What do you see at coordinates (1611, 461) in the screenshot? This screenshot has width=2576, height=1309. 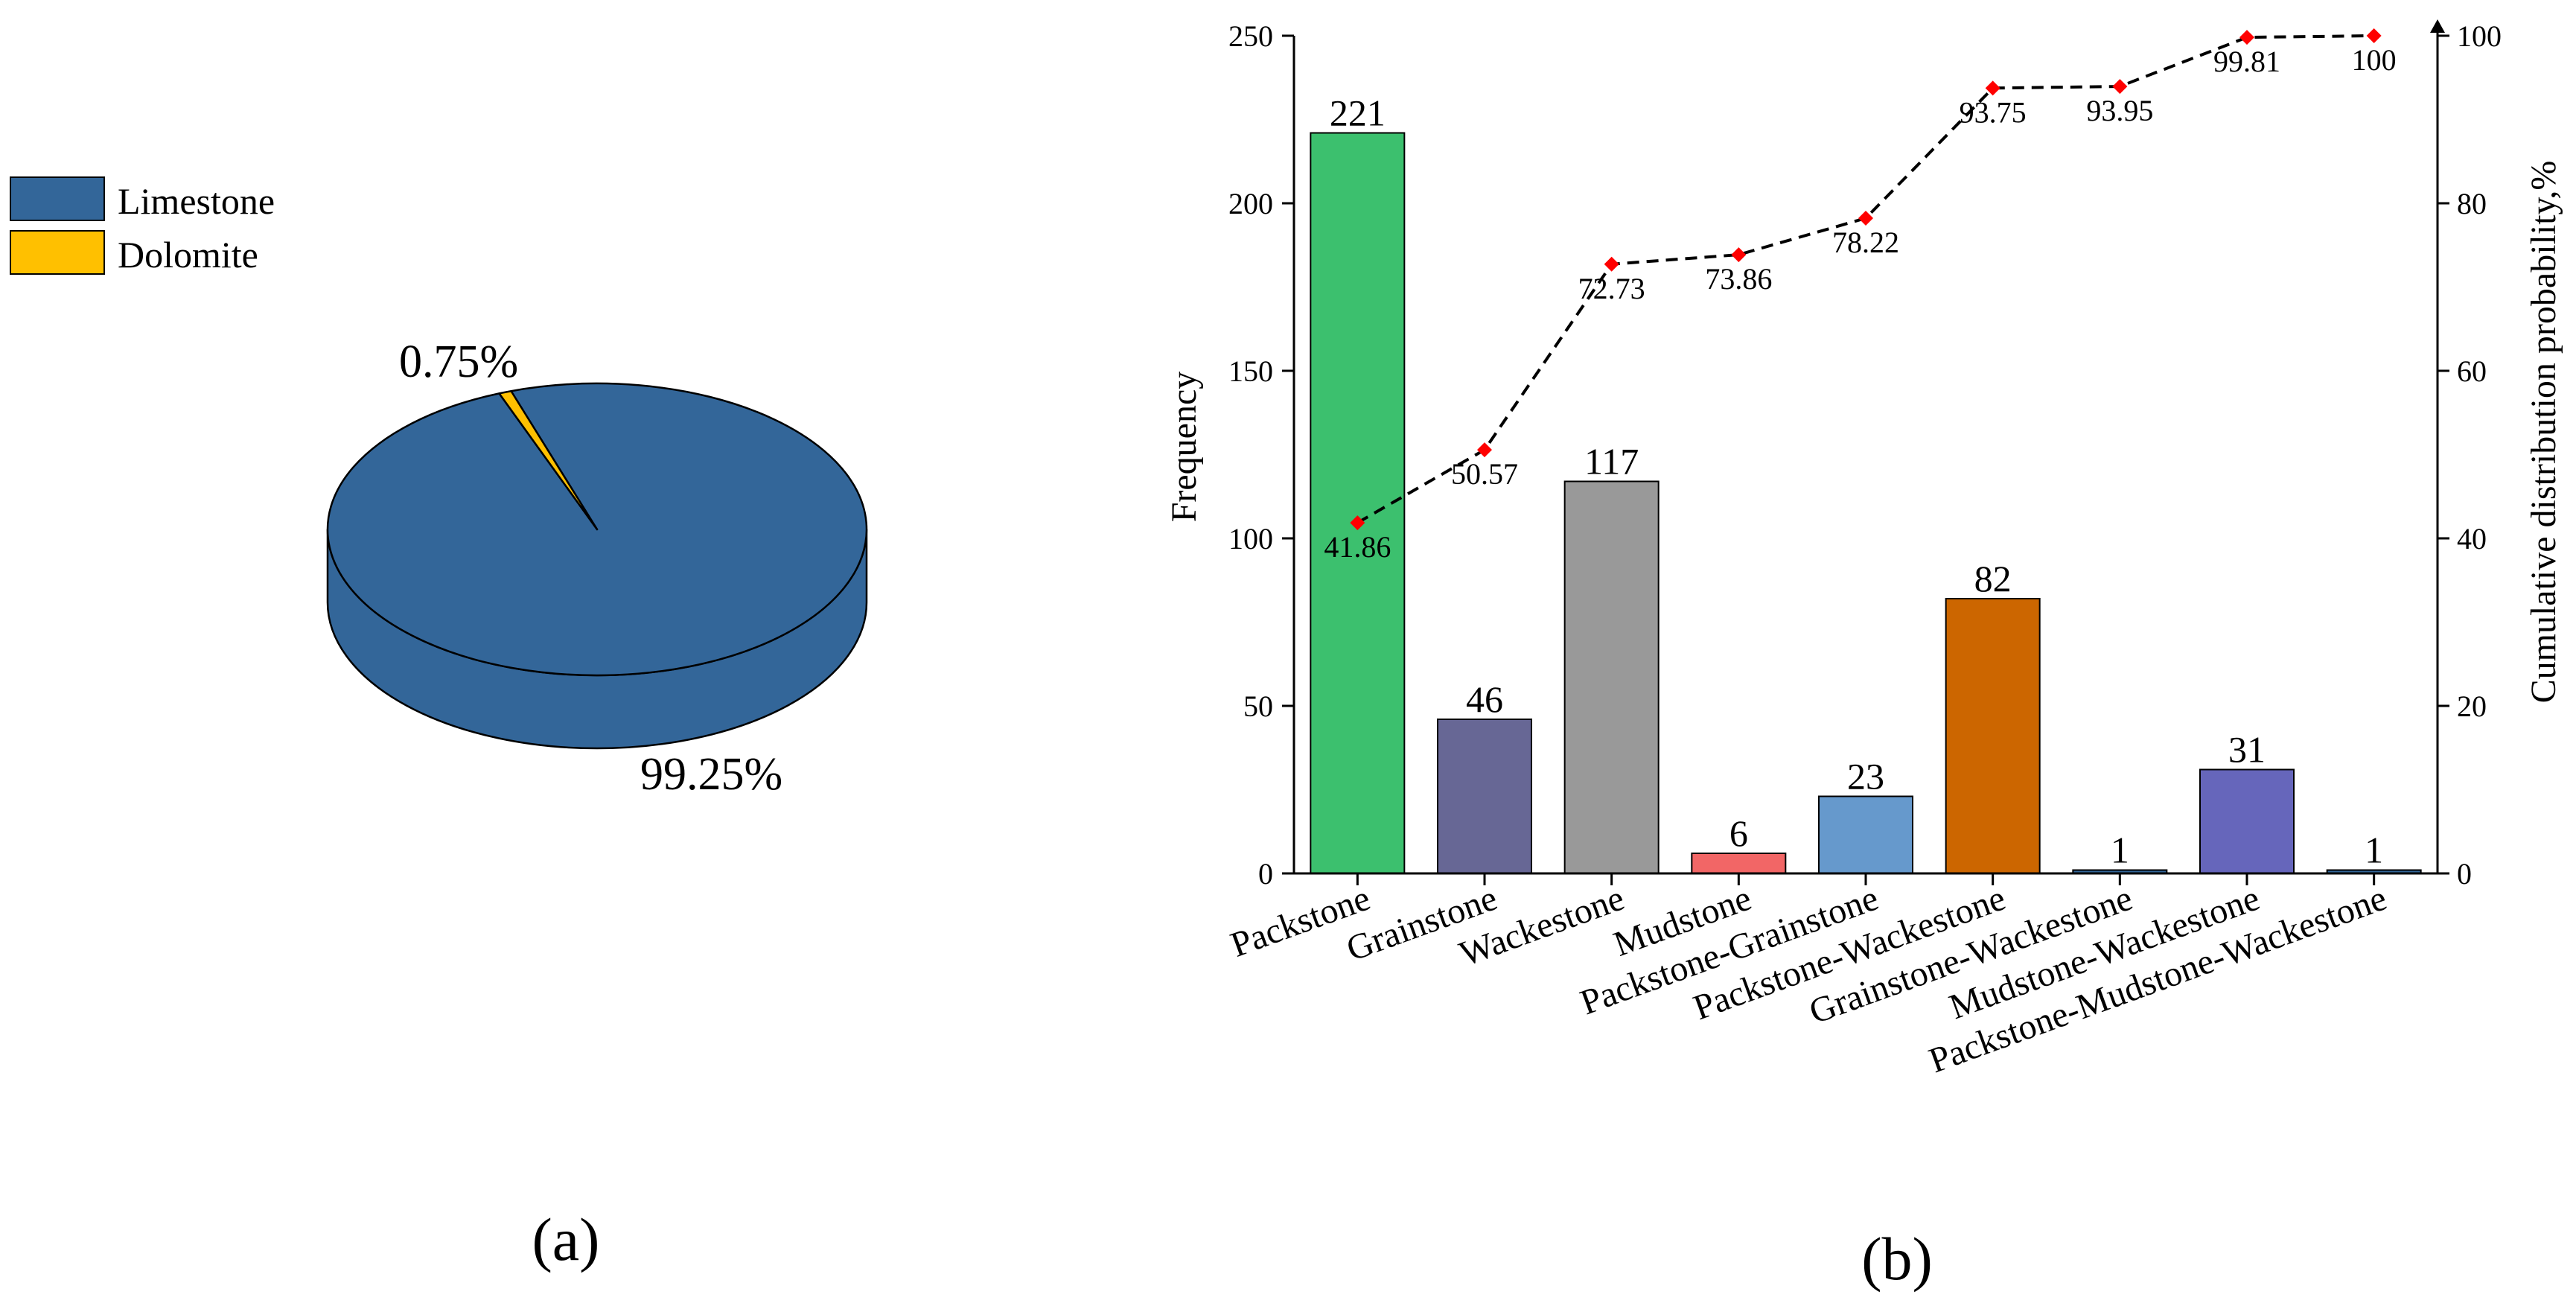 I see `bar-value-label: 117` at bounding box center [1611, 461].